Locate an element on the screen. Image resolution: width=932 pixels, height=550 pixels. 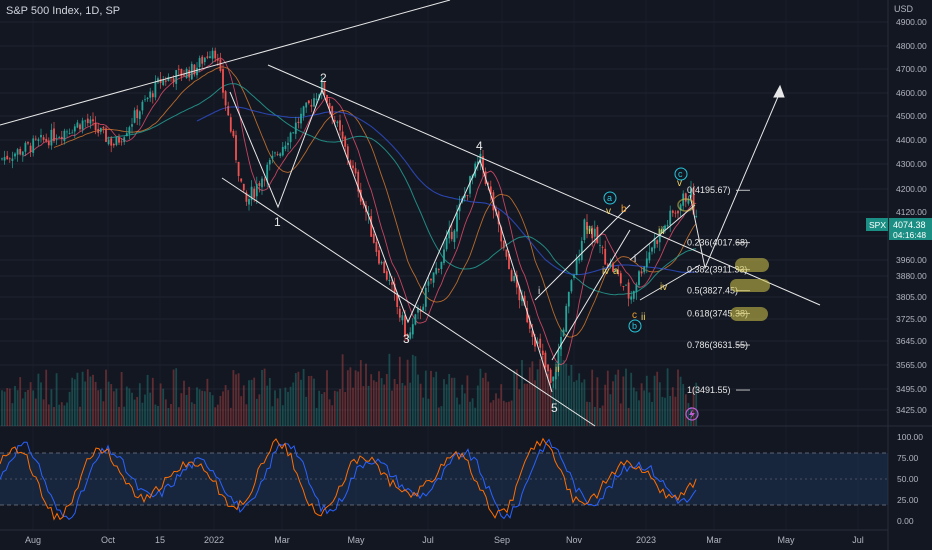
fib-label: 0.236(4017.68) is located at coordinates (717, 243).